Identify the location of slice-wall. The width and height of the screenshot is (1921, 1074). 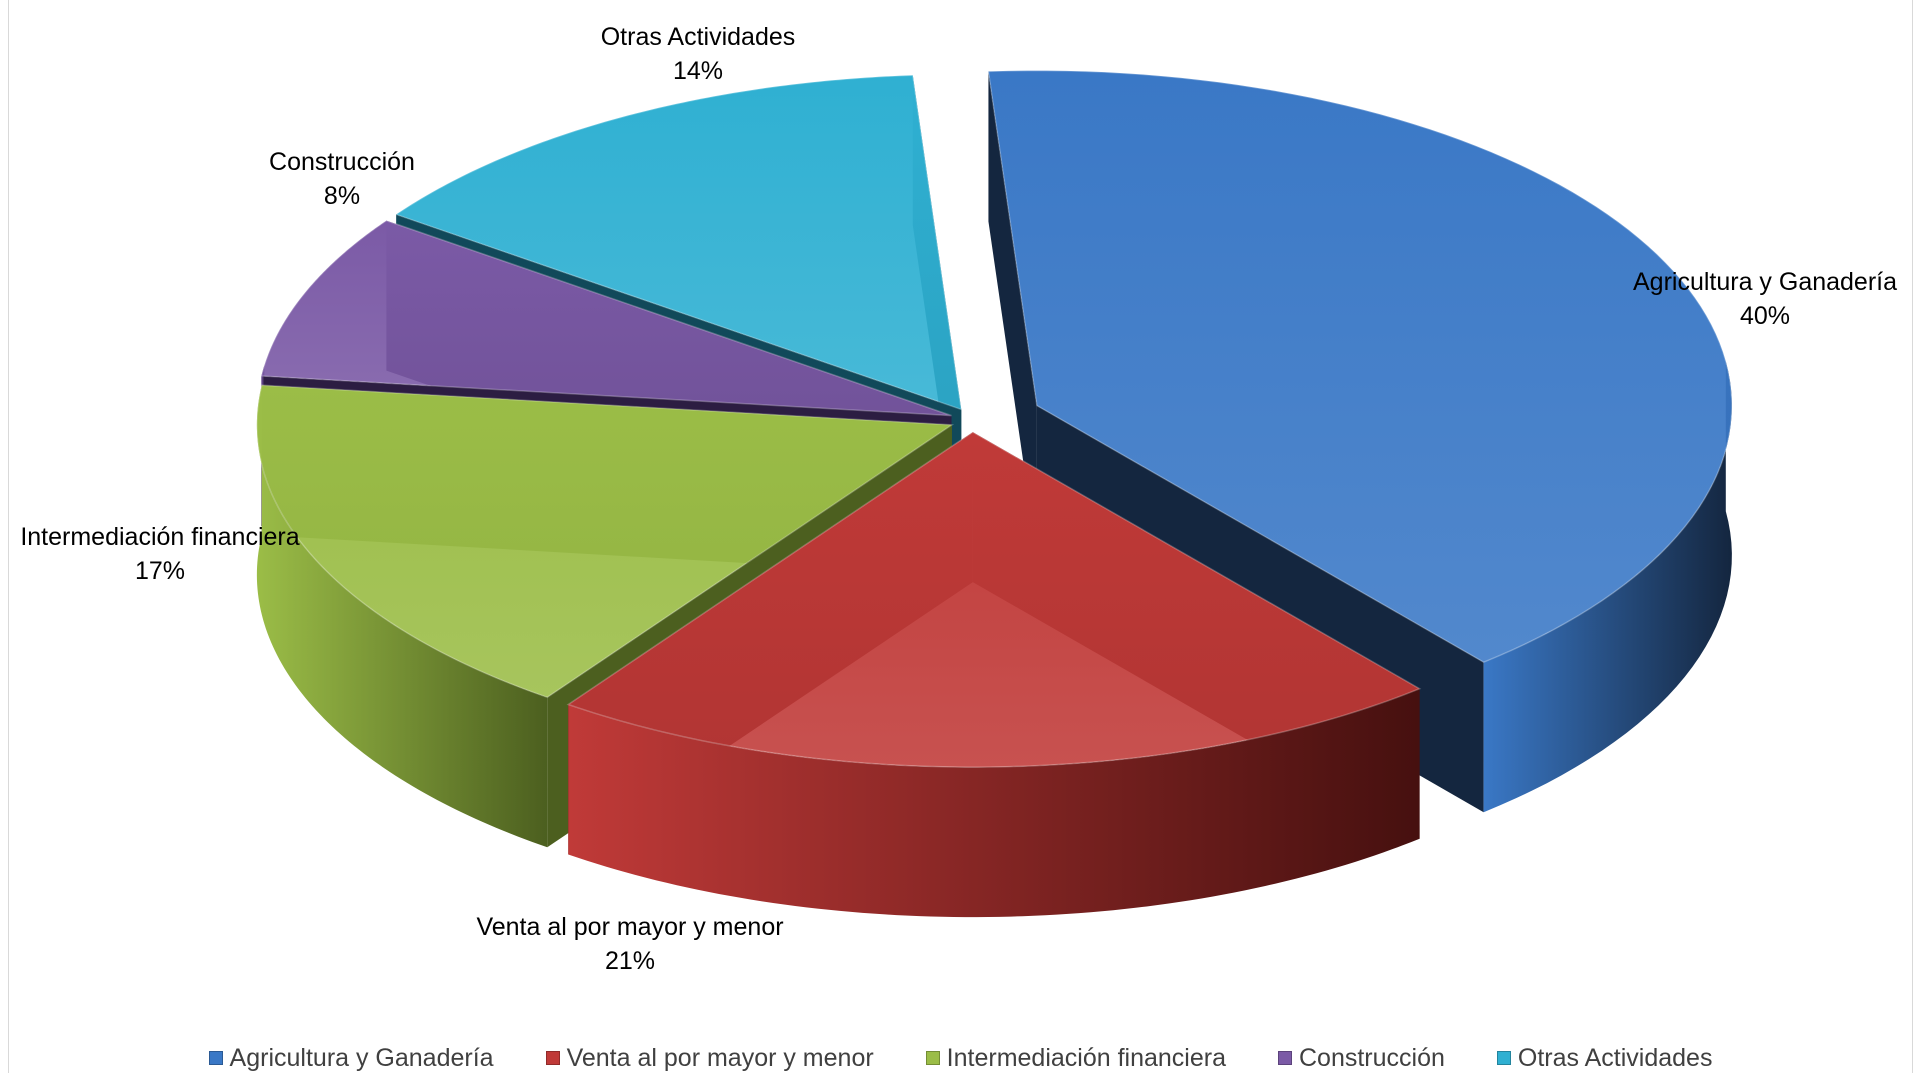
(1012, 313).